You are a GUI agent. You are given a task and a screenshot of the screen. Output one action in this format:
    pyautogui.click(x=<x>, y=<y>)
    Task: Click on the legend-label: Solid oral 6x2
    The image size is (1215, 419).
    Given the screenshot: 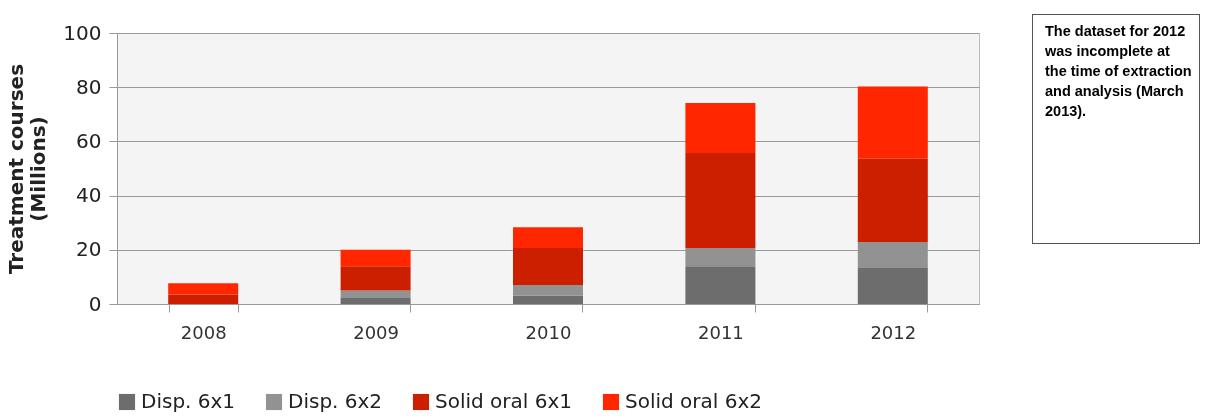 What is the action you would take?
    pyautogui.click(x=694, y=401)
    